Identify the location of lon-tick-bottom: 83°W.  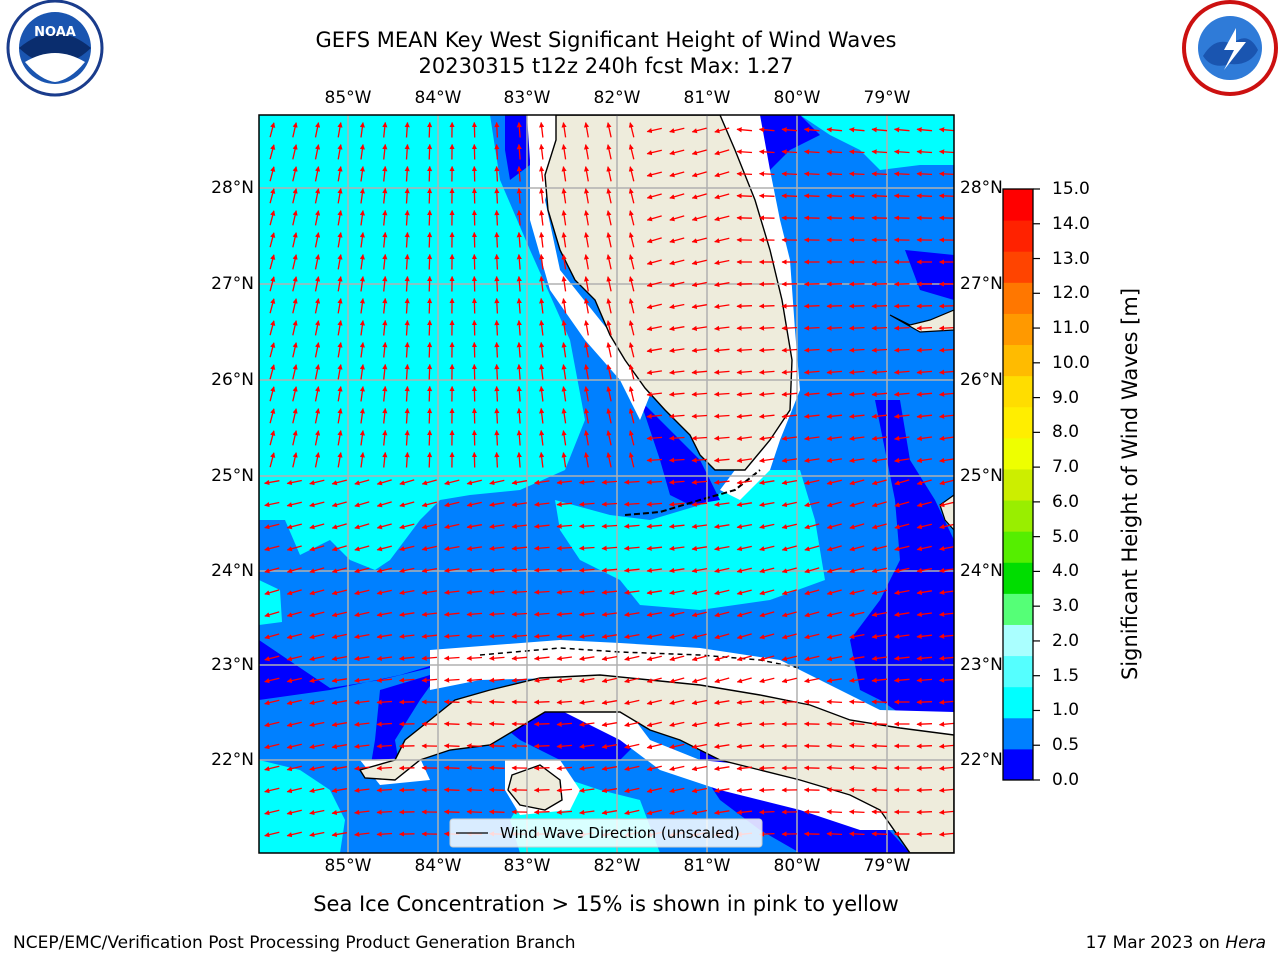
(527, 866).